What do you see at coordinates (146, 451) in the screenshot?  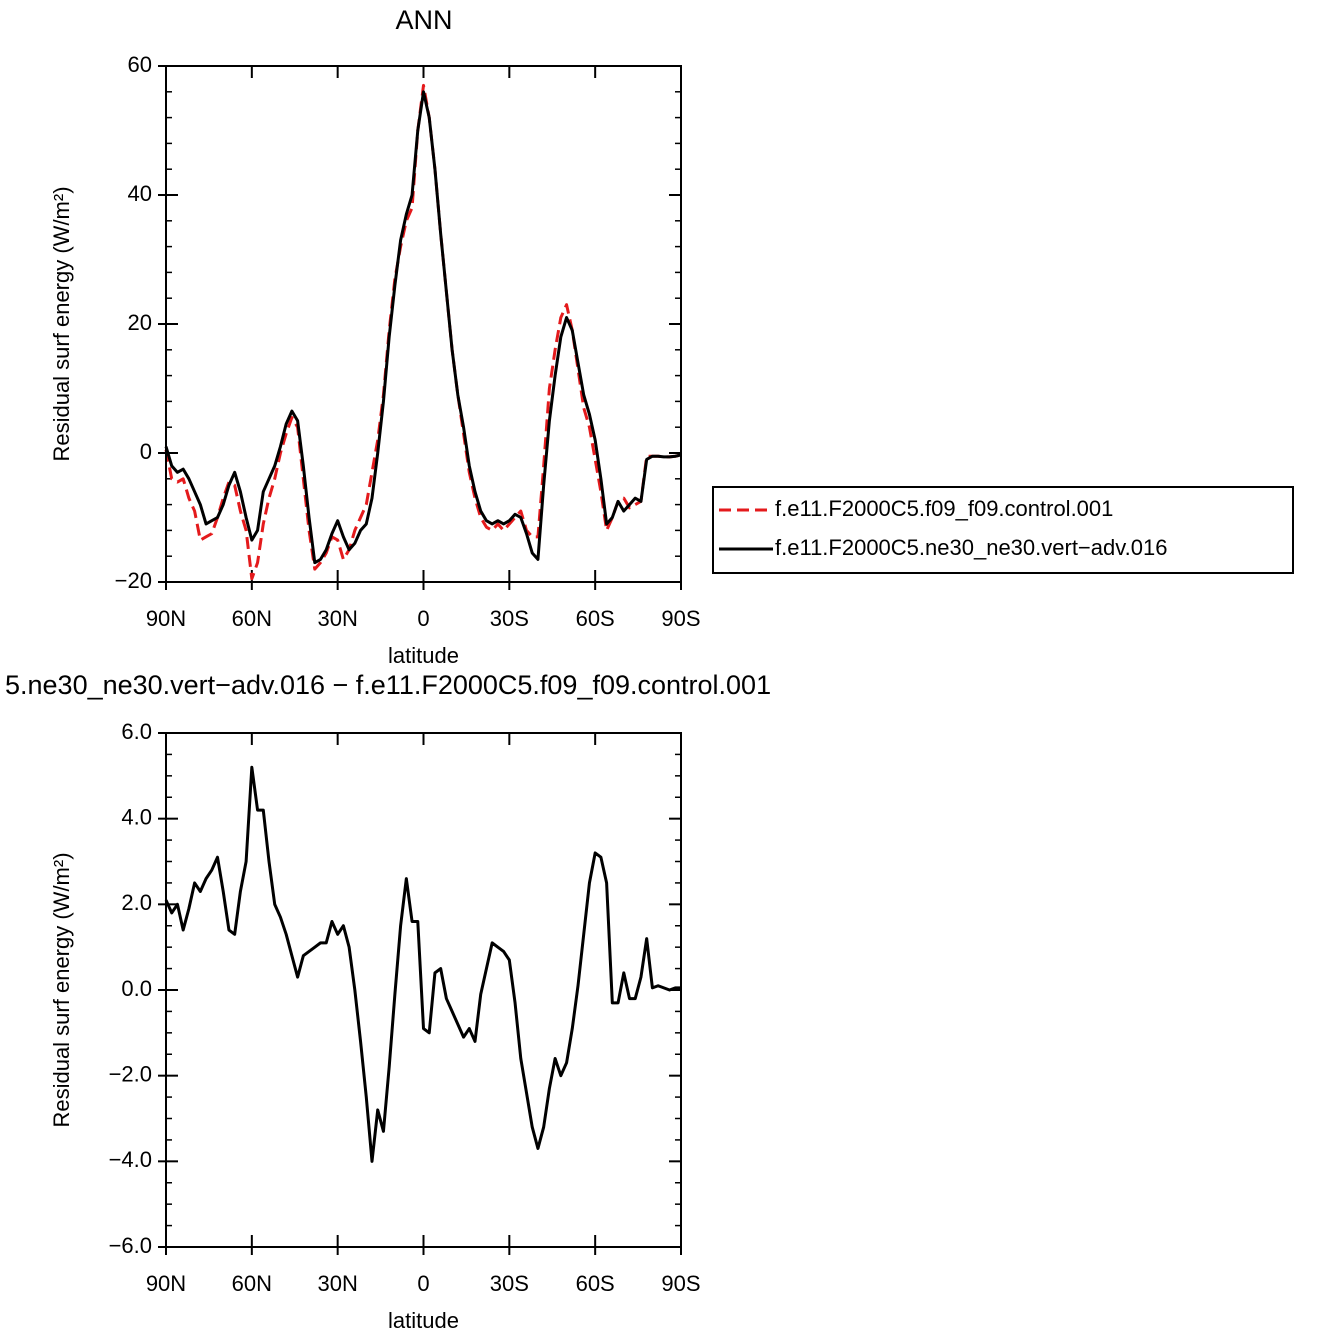 I see `y-tick-label: 0` at bounding box center [146, 451].